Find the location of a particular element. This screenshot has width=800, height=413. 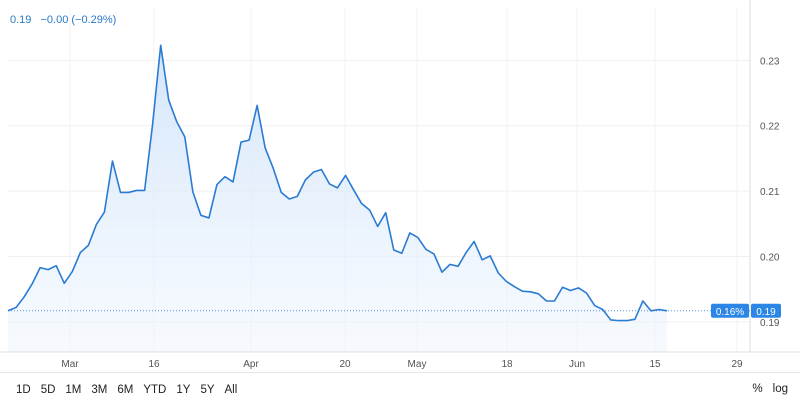

ticker-price: 0.19 is located at coordinates (21, 20).